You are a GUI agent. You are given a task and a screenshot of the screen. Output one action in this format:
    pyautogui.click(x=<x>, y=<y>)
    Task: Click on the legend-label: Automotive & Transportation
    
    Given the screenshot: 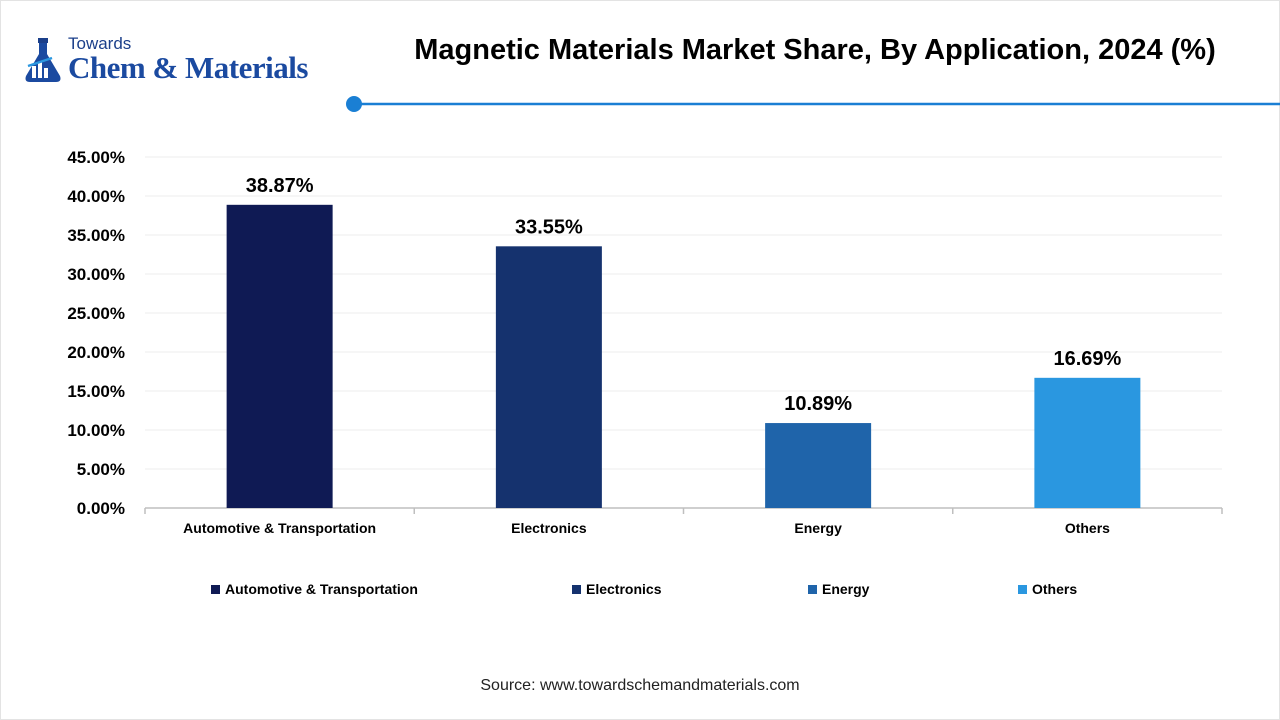 What is the action you would take?
    pyautogui.click(x=321, y=589)
    